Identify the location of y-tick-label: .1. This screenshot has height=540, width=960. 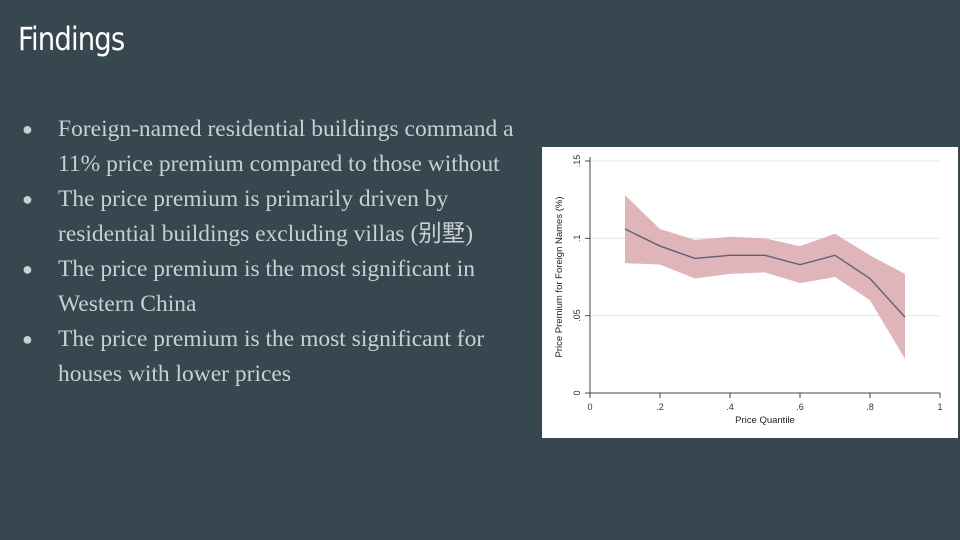
(577, 239).